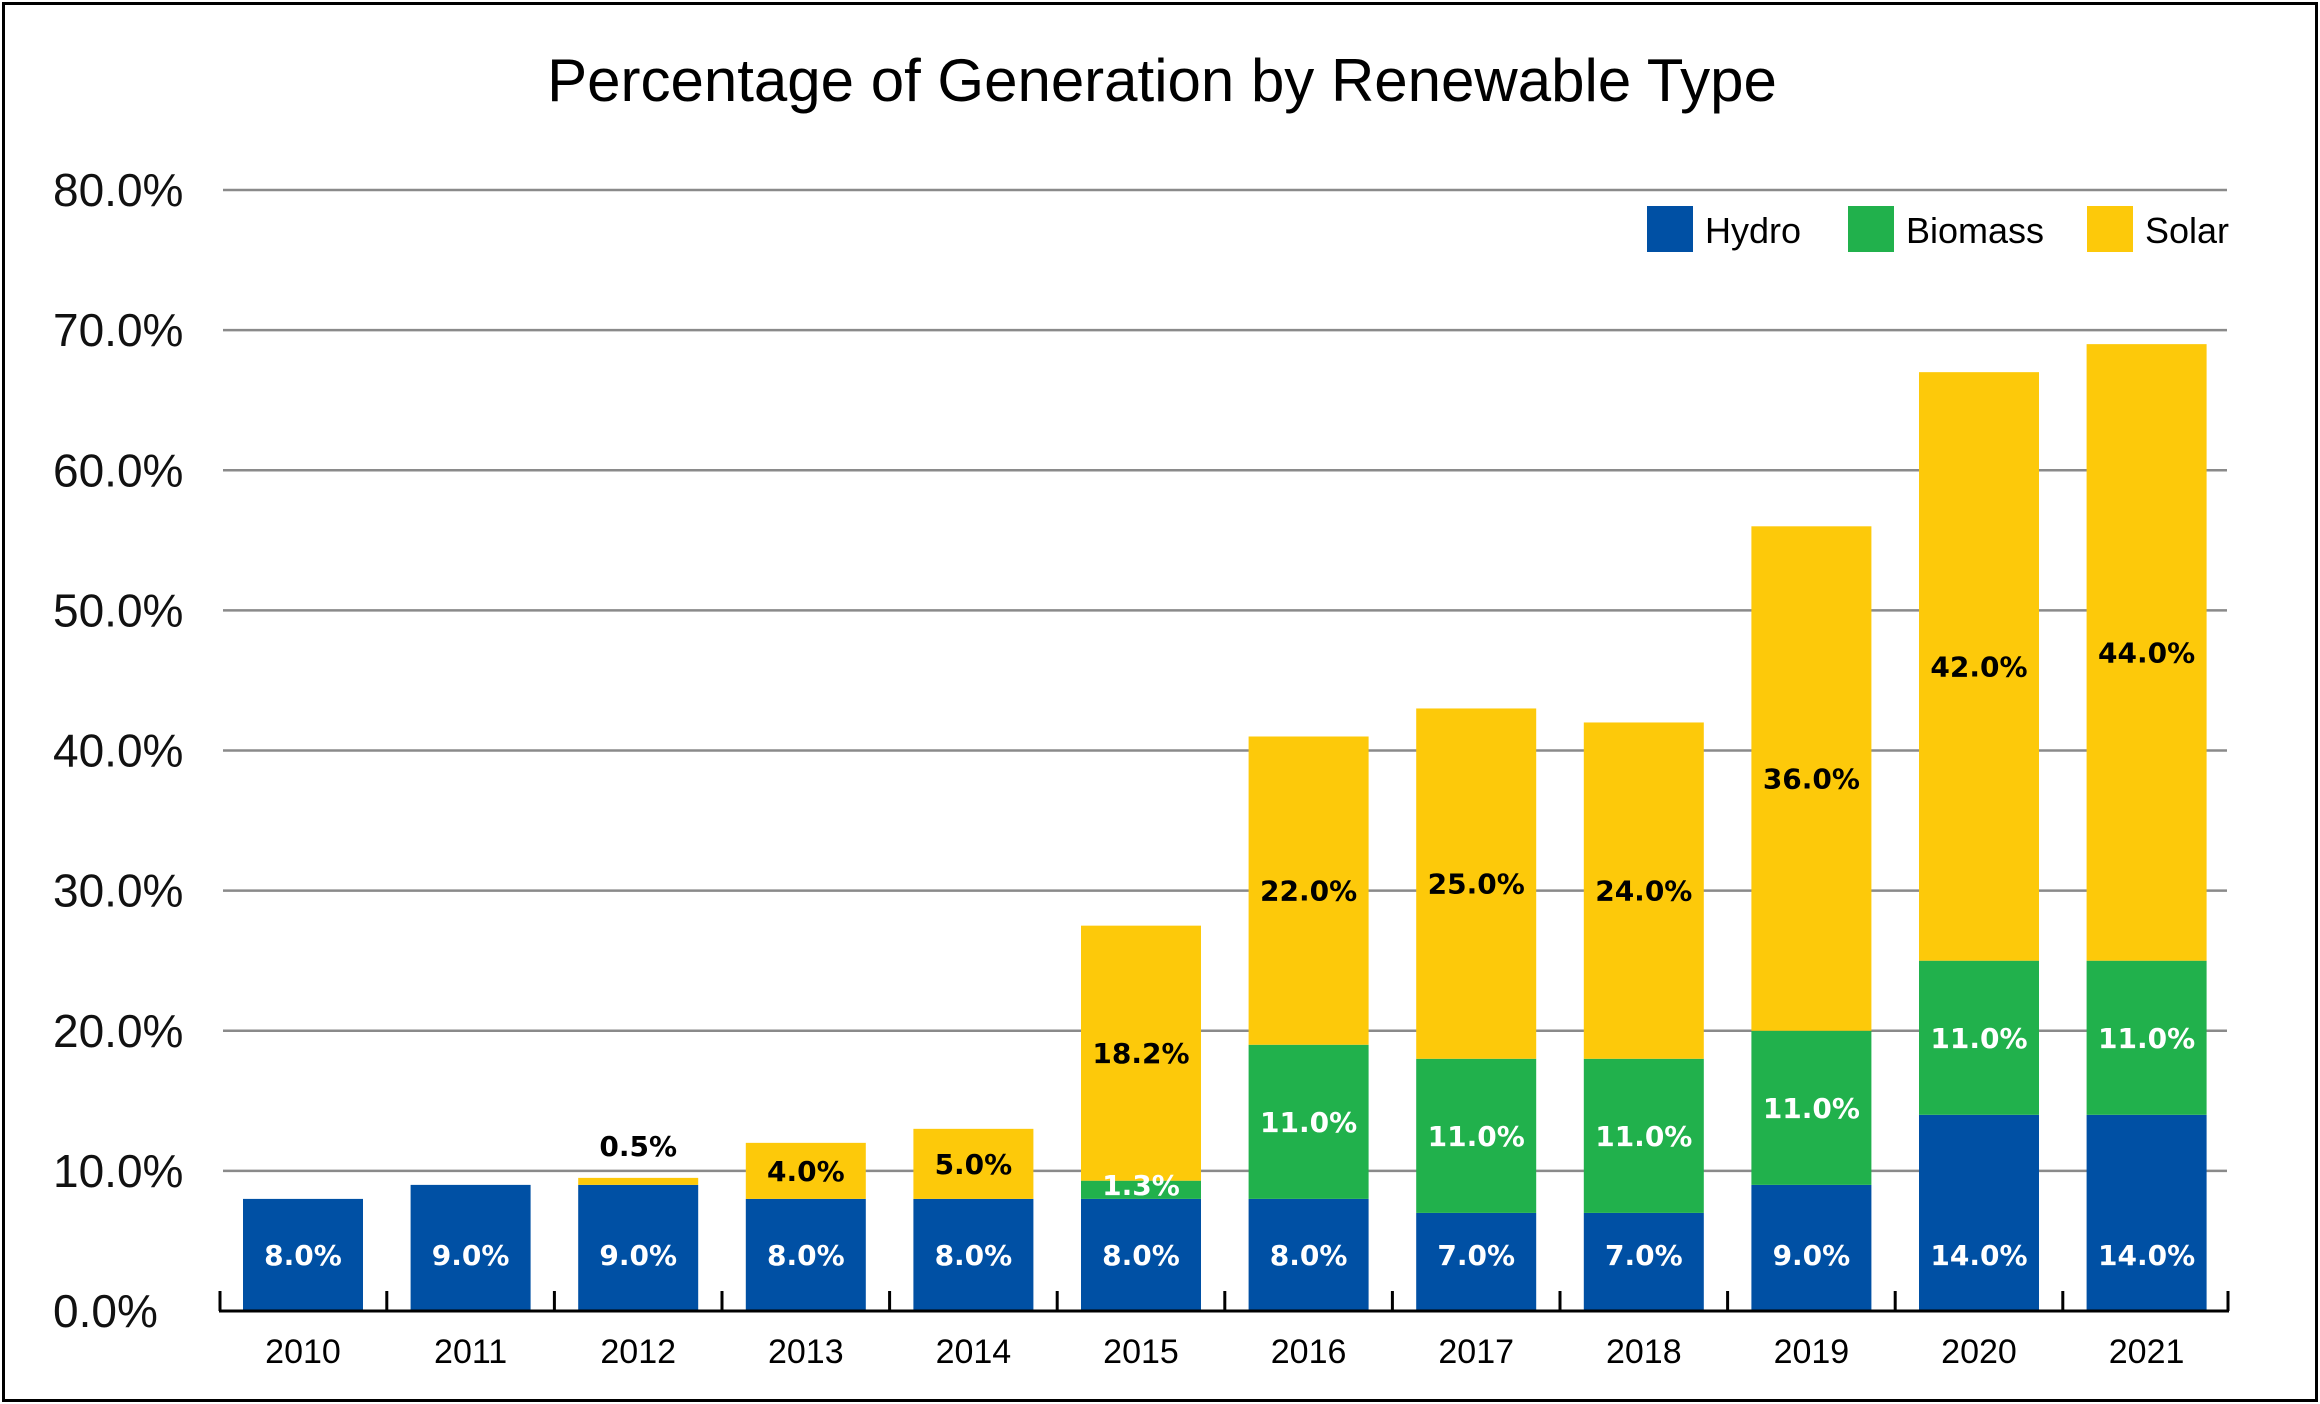 The height and width of the screenshot is (1404, 2320). I want to click on y-tick-label: 40.0%, so click(118, 751).